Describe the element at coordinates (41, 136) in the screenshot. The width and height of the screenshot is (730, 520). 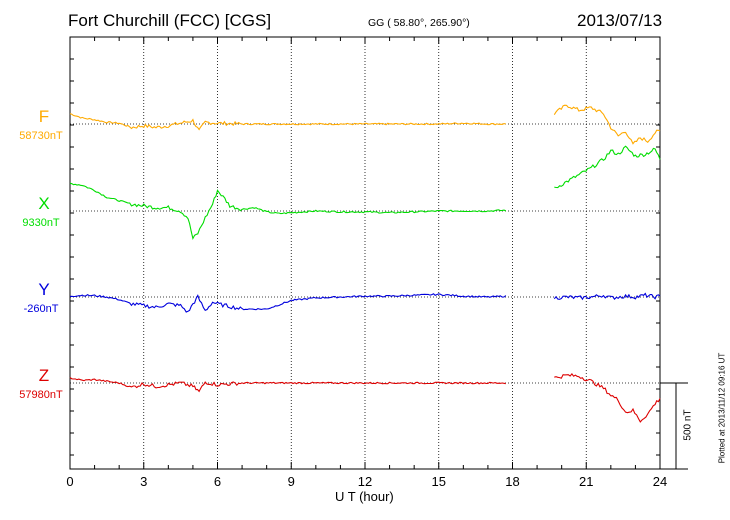
I see `baseline-value-f: 58730nT` at that location.